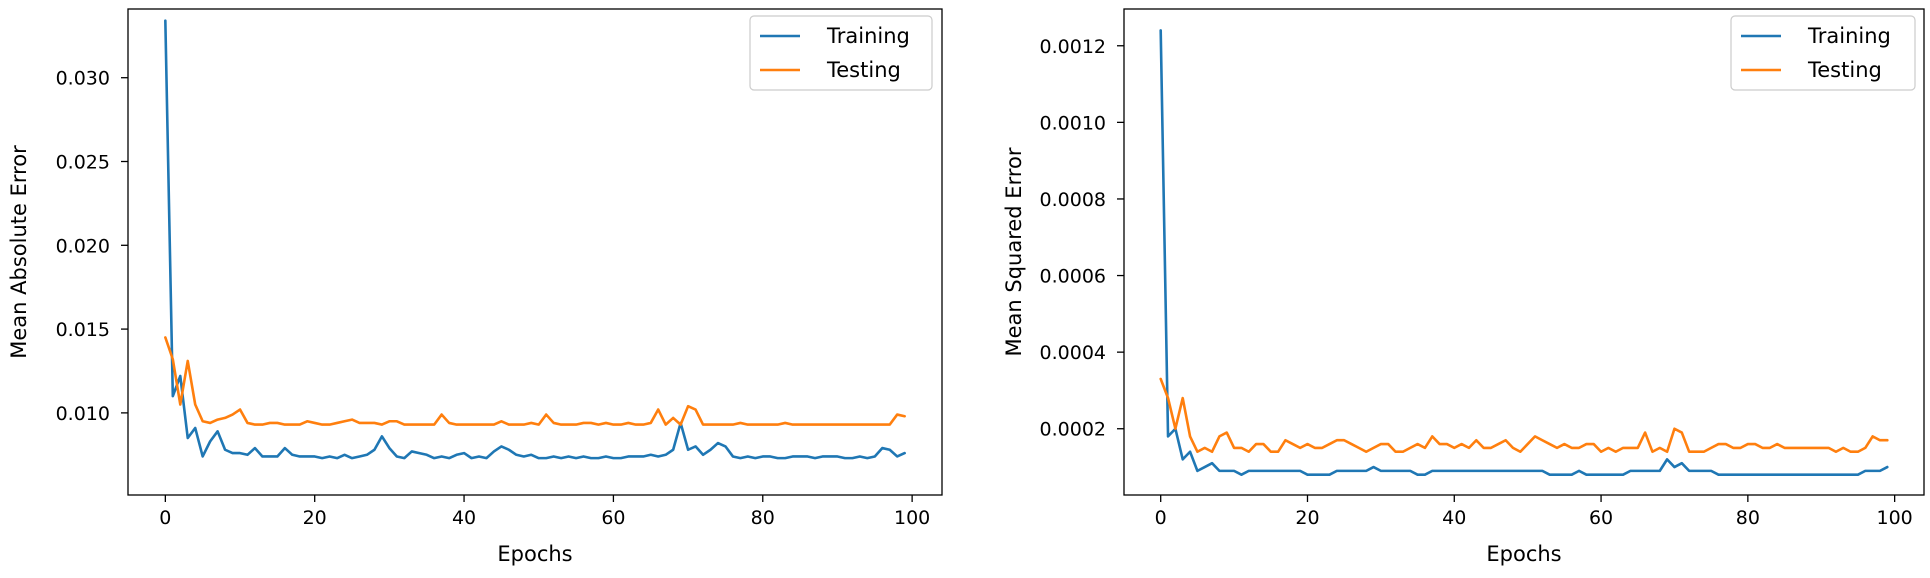 The width and height of the screenshot is (1930, 578). What do you see at coordinates (83, 414) in the screenshot?
I see `y-tick-label: 0.010` at bounding box center [83, 414].